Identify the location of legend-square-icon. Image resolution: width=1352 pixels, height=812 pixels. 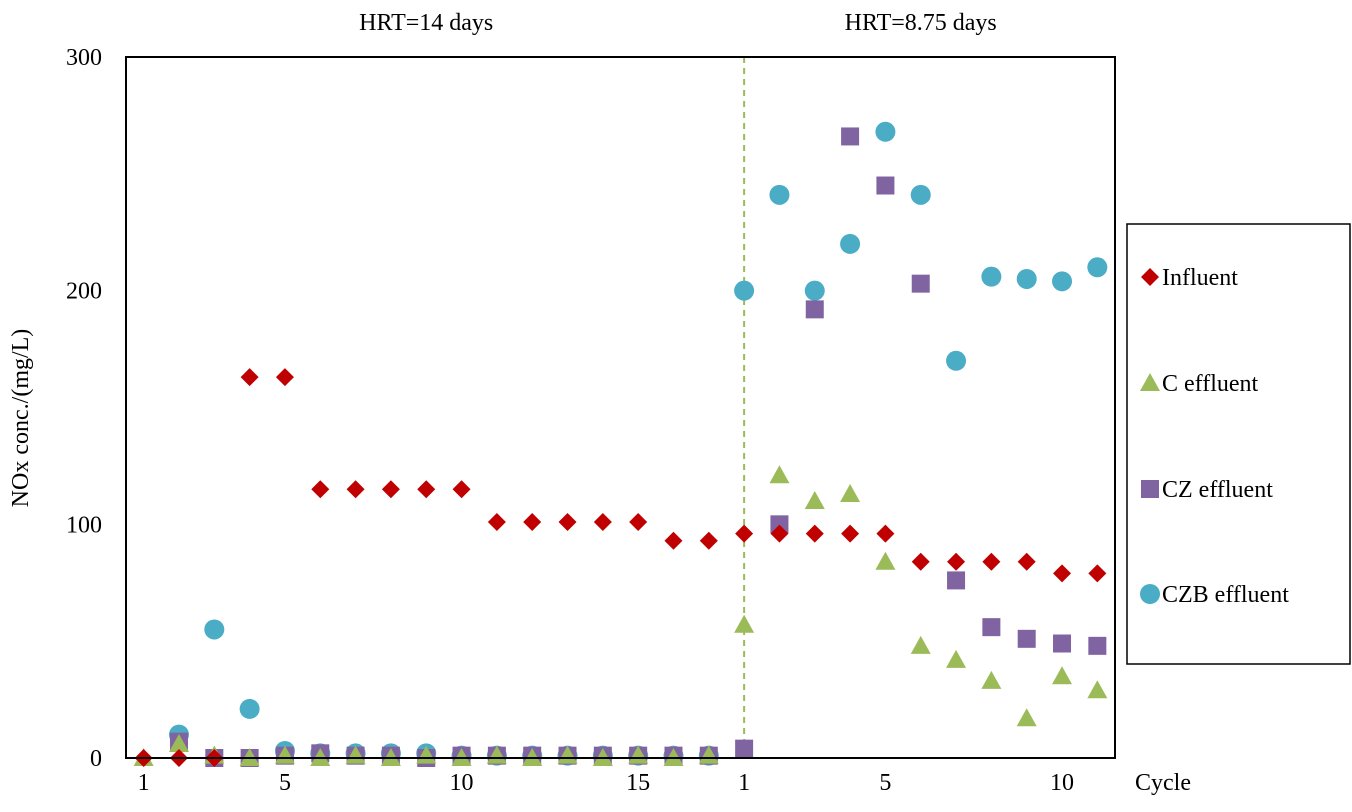
(1150, 489).